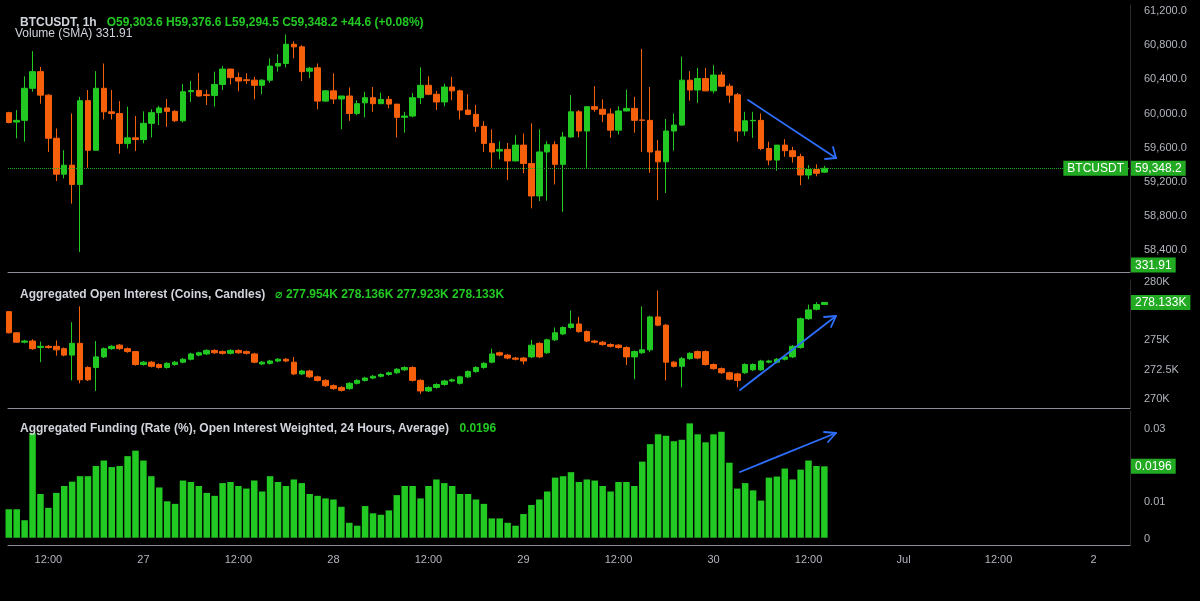 Image resolution: width=1200 pixels, height=601 pixels. Describe the element at coordinates (143, 294) in the screenshot. I see `text: Aggregated Open Interest (Coins, Candles)` at that location.